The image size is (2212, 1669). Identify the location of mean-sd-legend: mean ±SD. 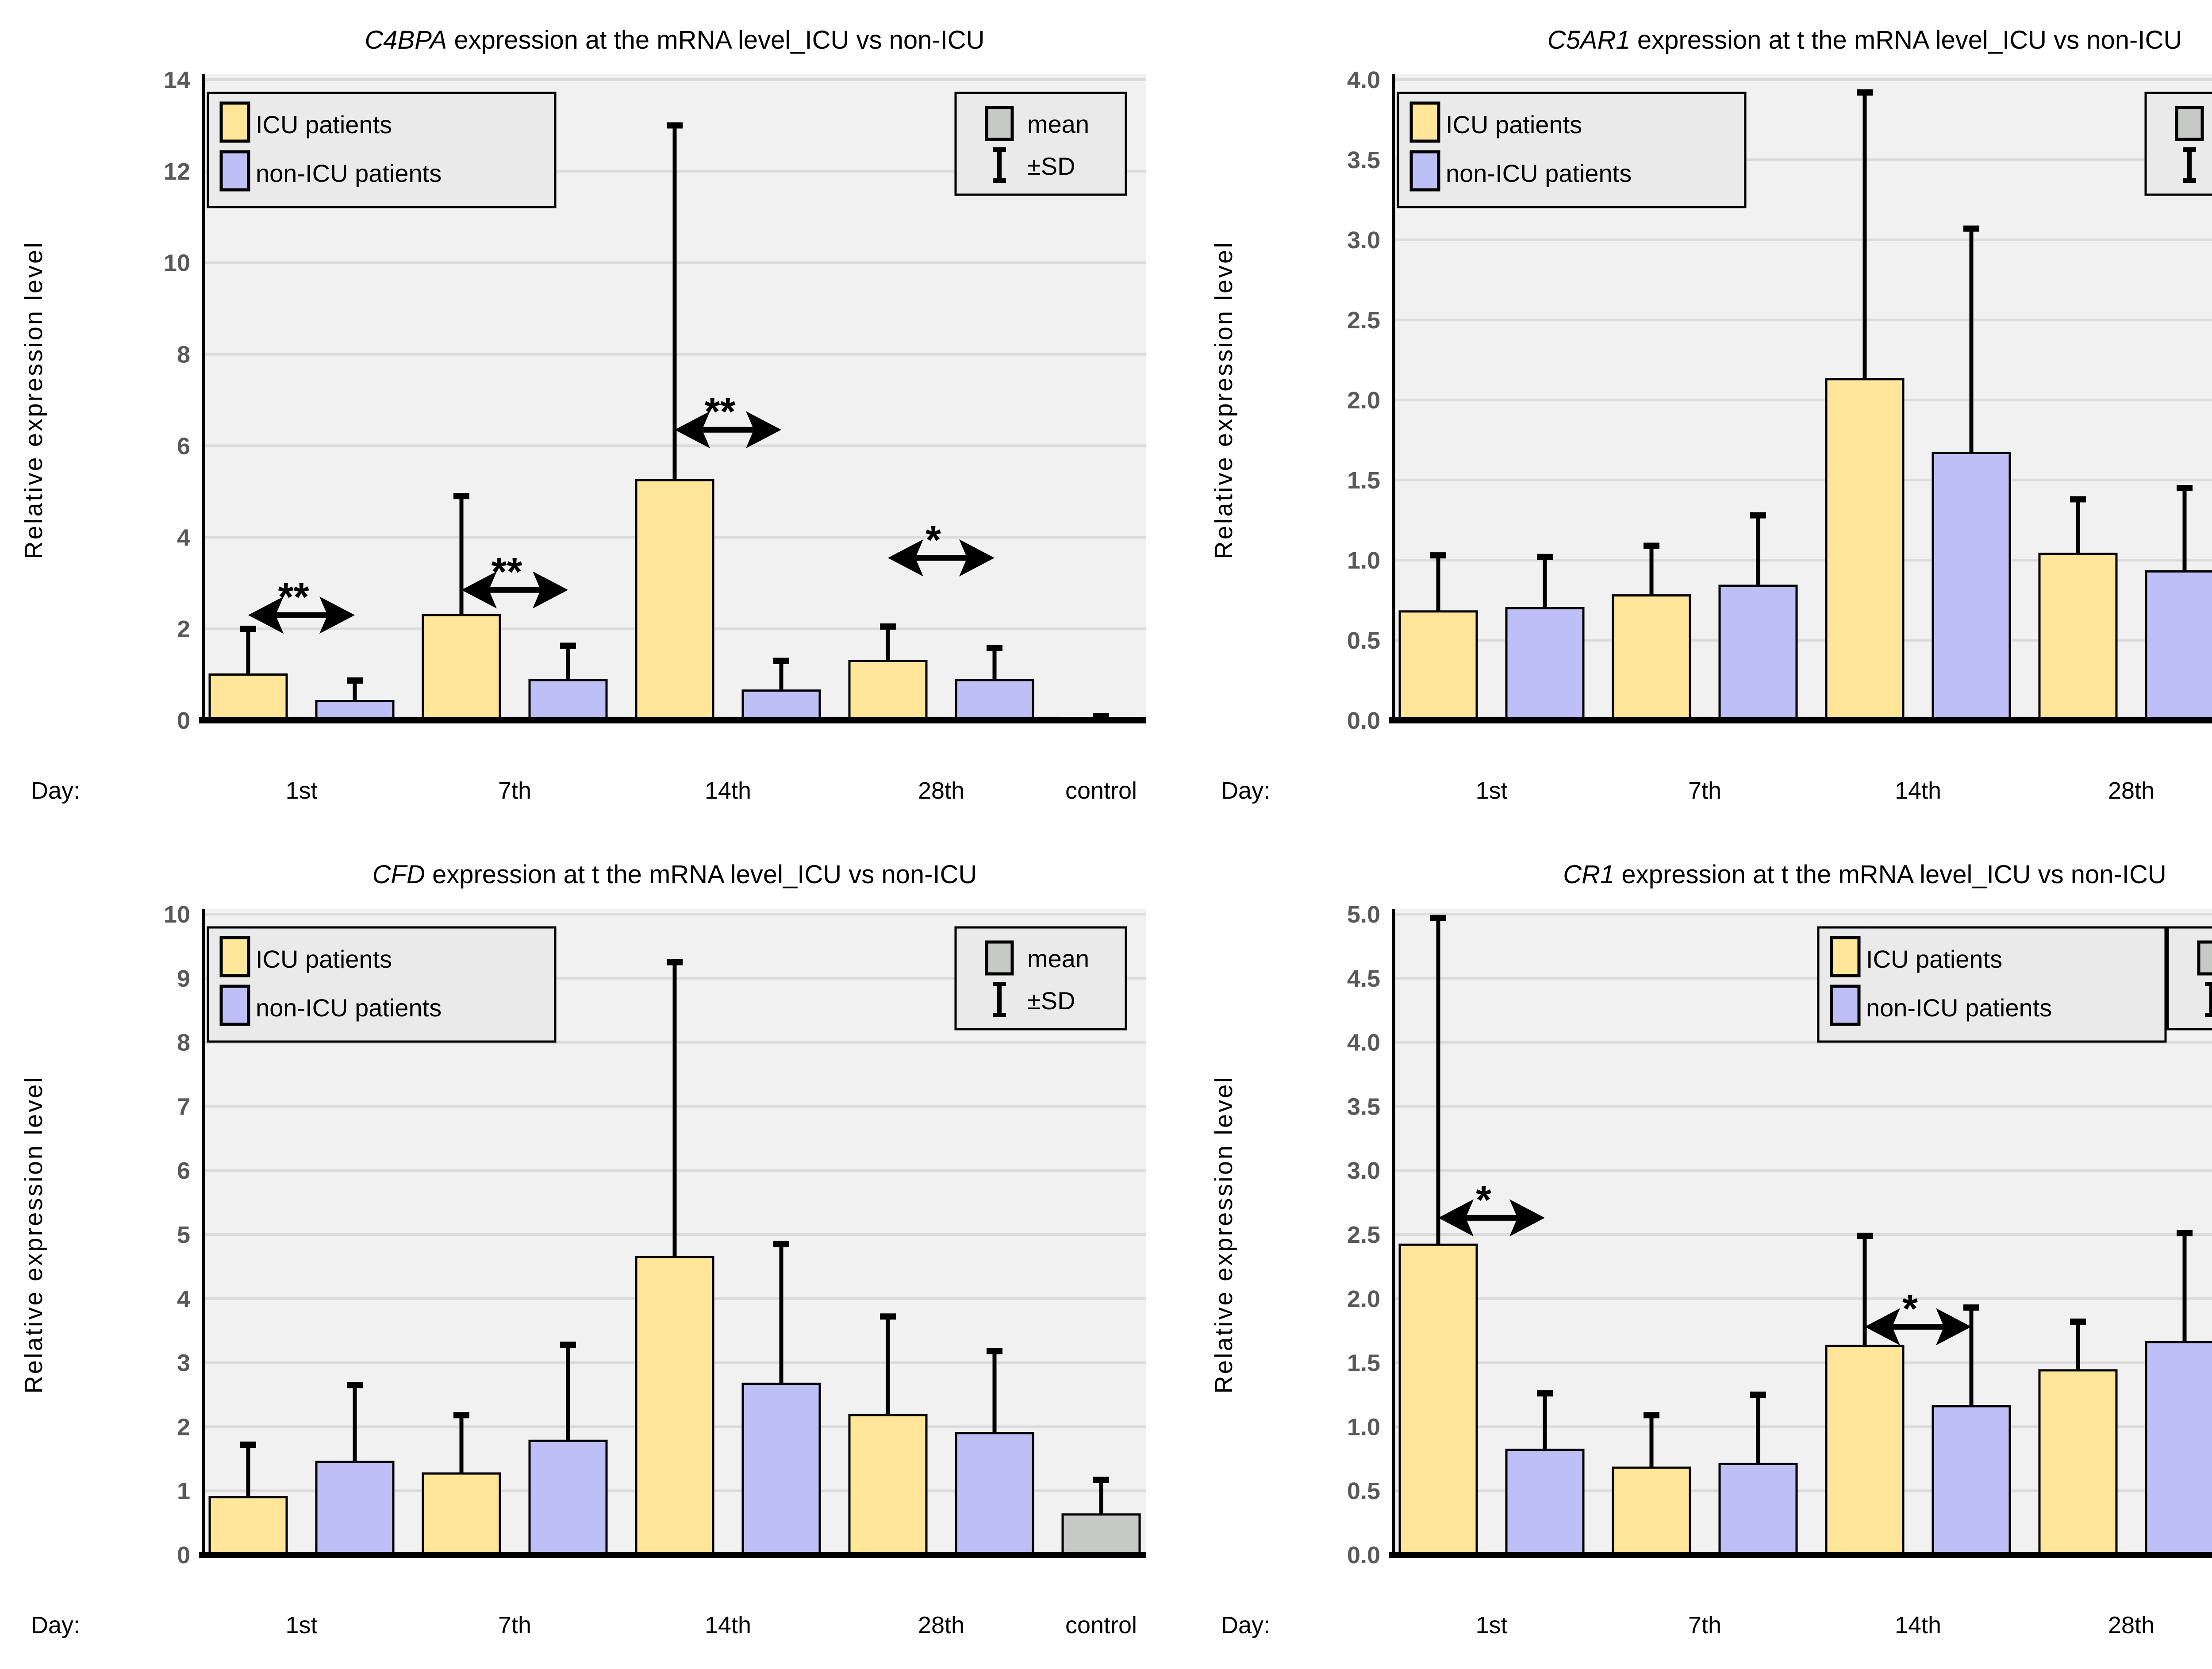
(1040, 144).